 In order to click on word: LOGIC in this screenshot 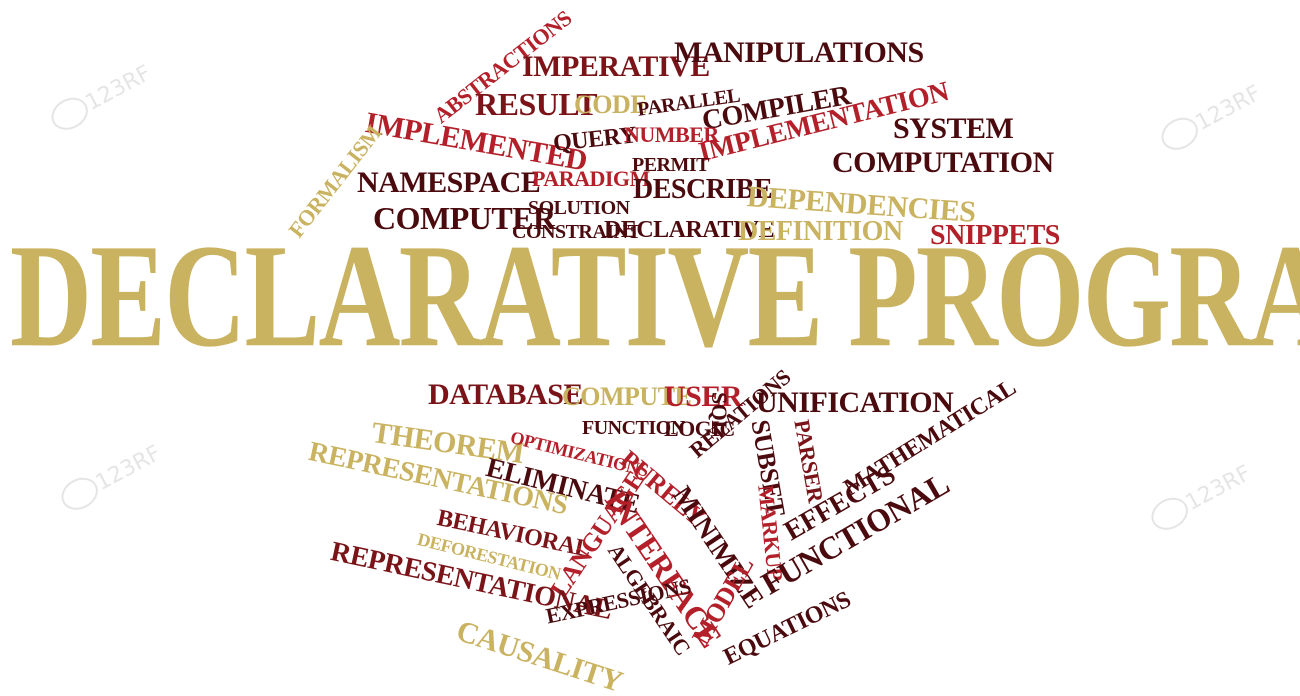, I will do `click(699, 428)`.